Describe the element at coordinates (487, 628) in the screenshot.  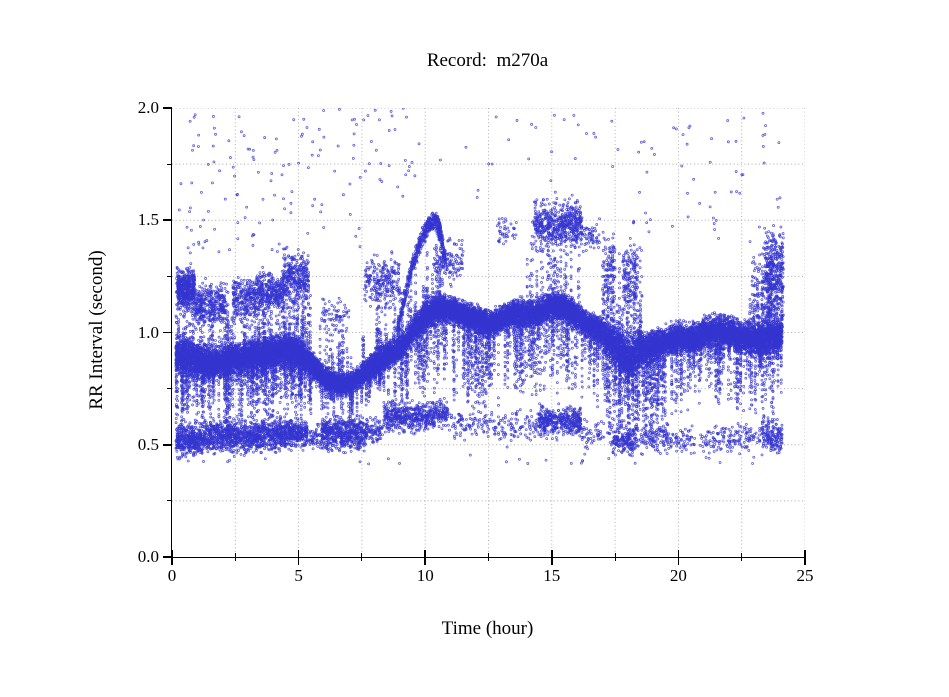
I see `x-axis-label: Time (hour)` at that location.